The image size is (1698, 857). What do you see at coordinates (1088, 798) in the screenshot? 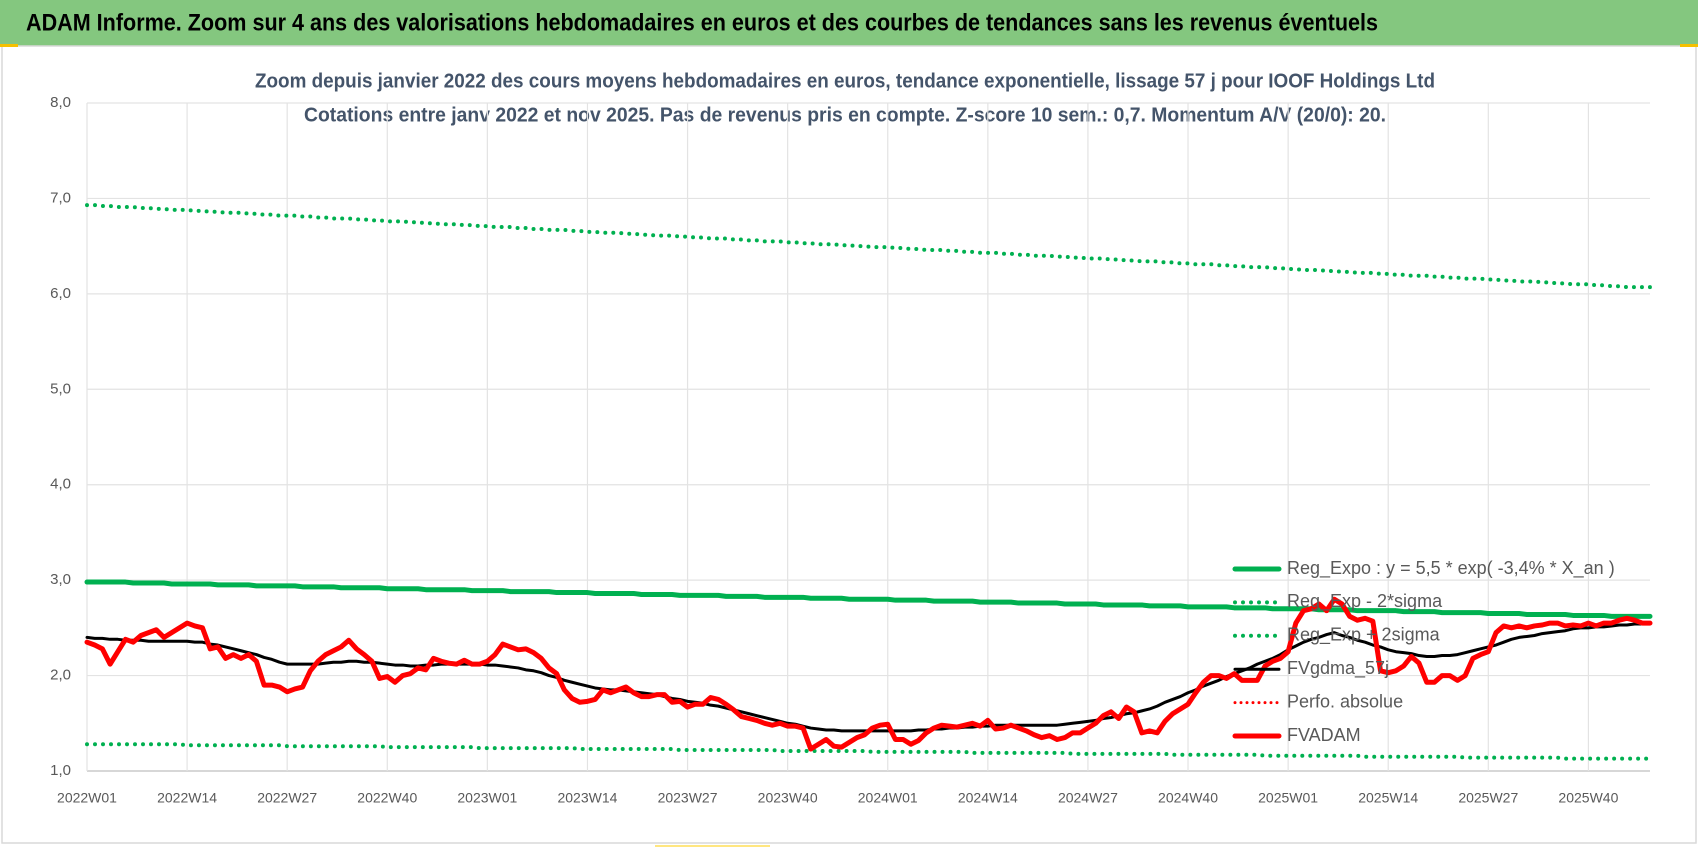
I see `x-tick-label: 2024W27` at bounding box center [1088, 798].